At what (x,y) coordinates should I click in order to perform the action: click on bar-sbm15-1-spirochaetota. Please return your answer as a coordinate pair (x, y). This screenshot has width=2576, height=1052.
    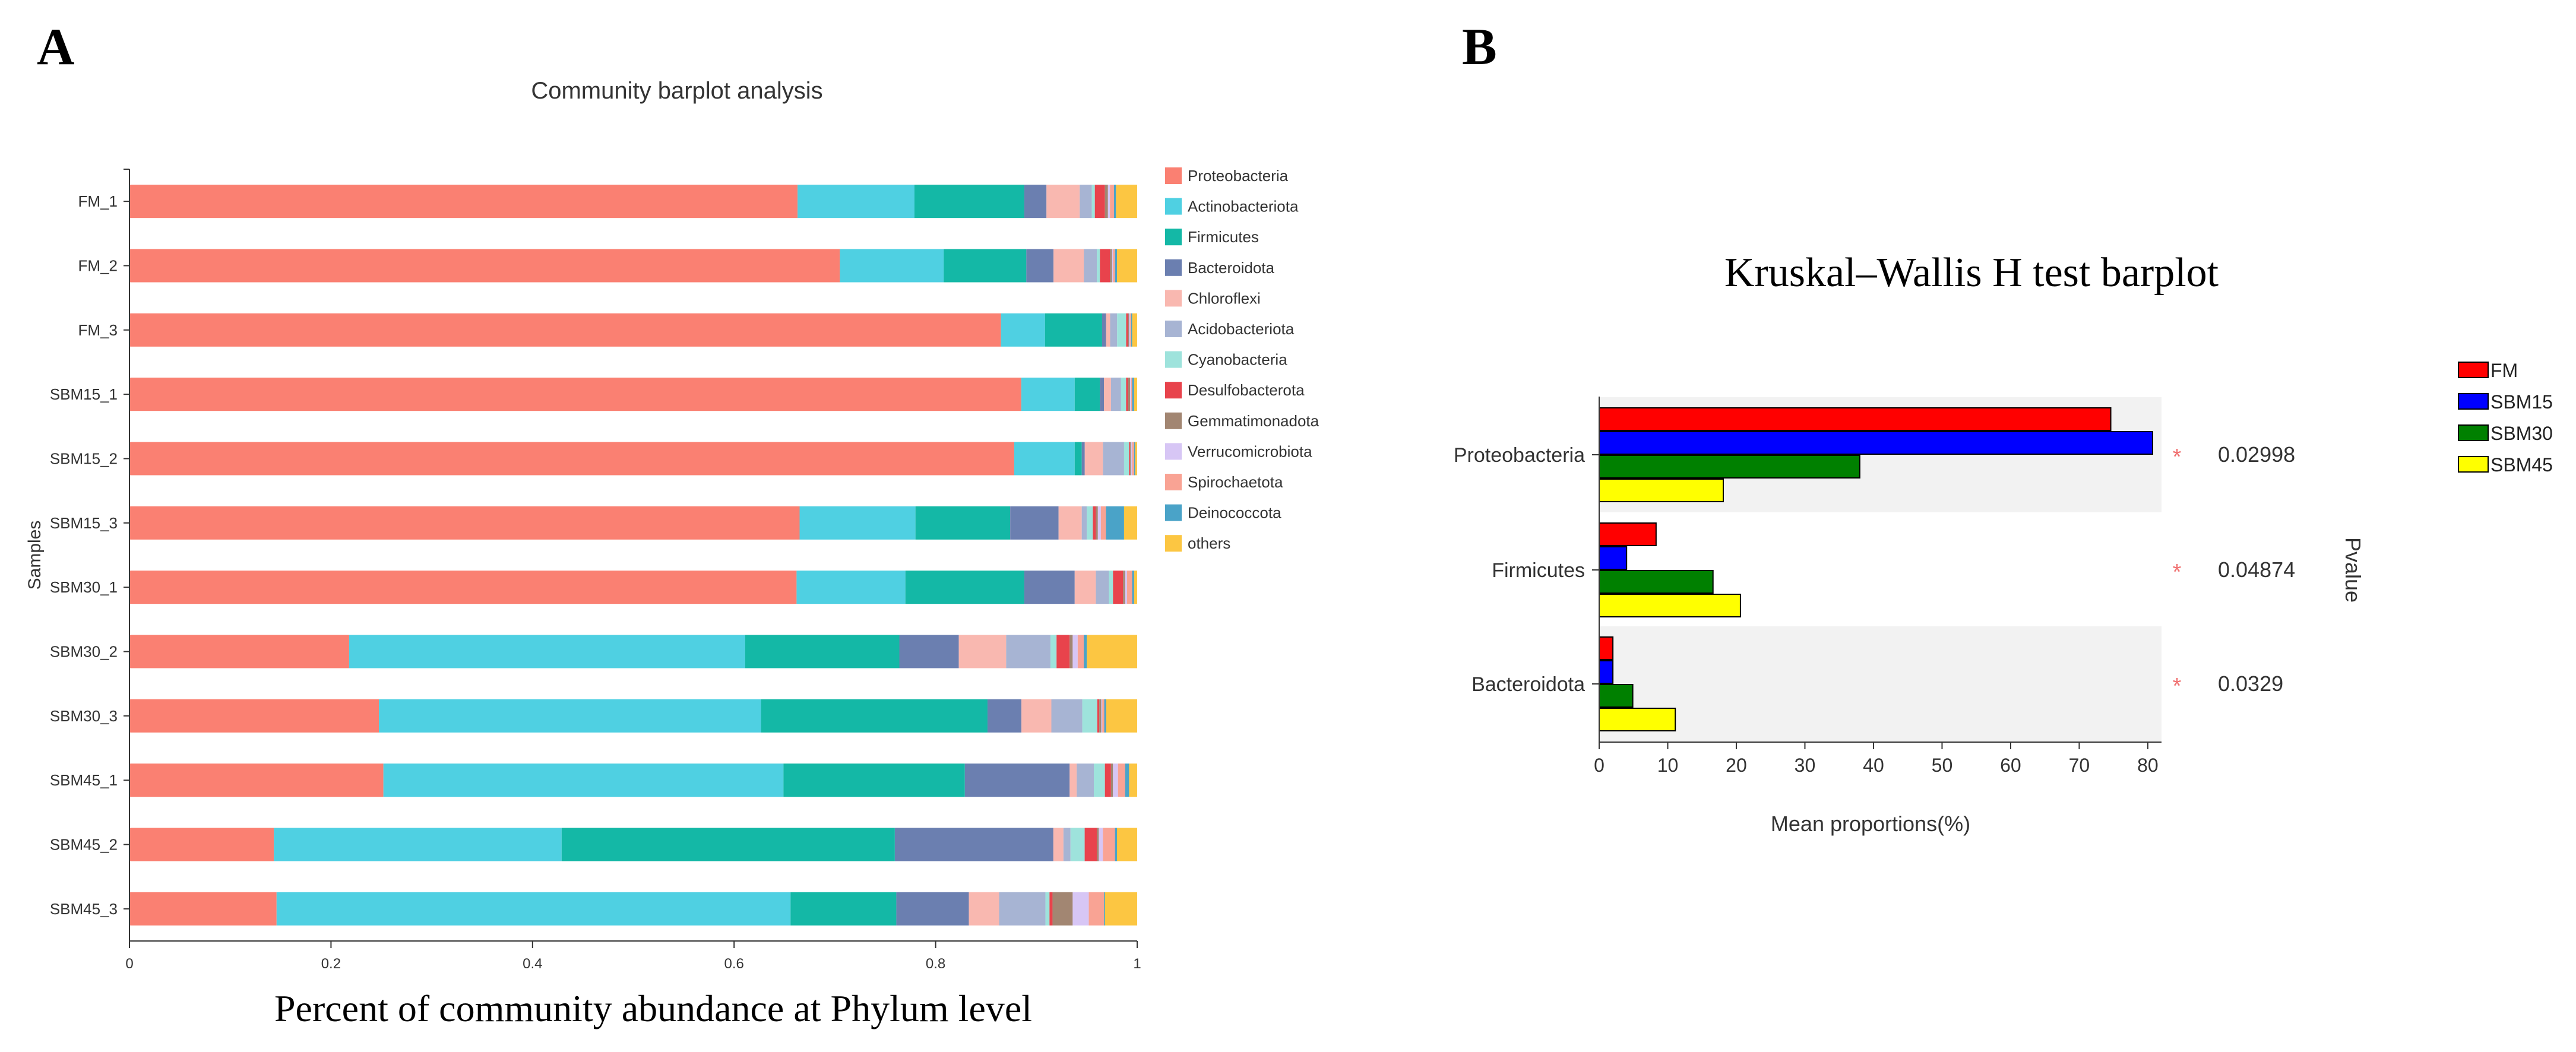
    Looking at the image, I should click on (1131, 395).